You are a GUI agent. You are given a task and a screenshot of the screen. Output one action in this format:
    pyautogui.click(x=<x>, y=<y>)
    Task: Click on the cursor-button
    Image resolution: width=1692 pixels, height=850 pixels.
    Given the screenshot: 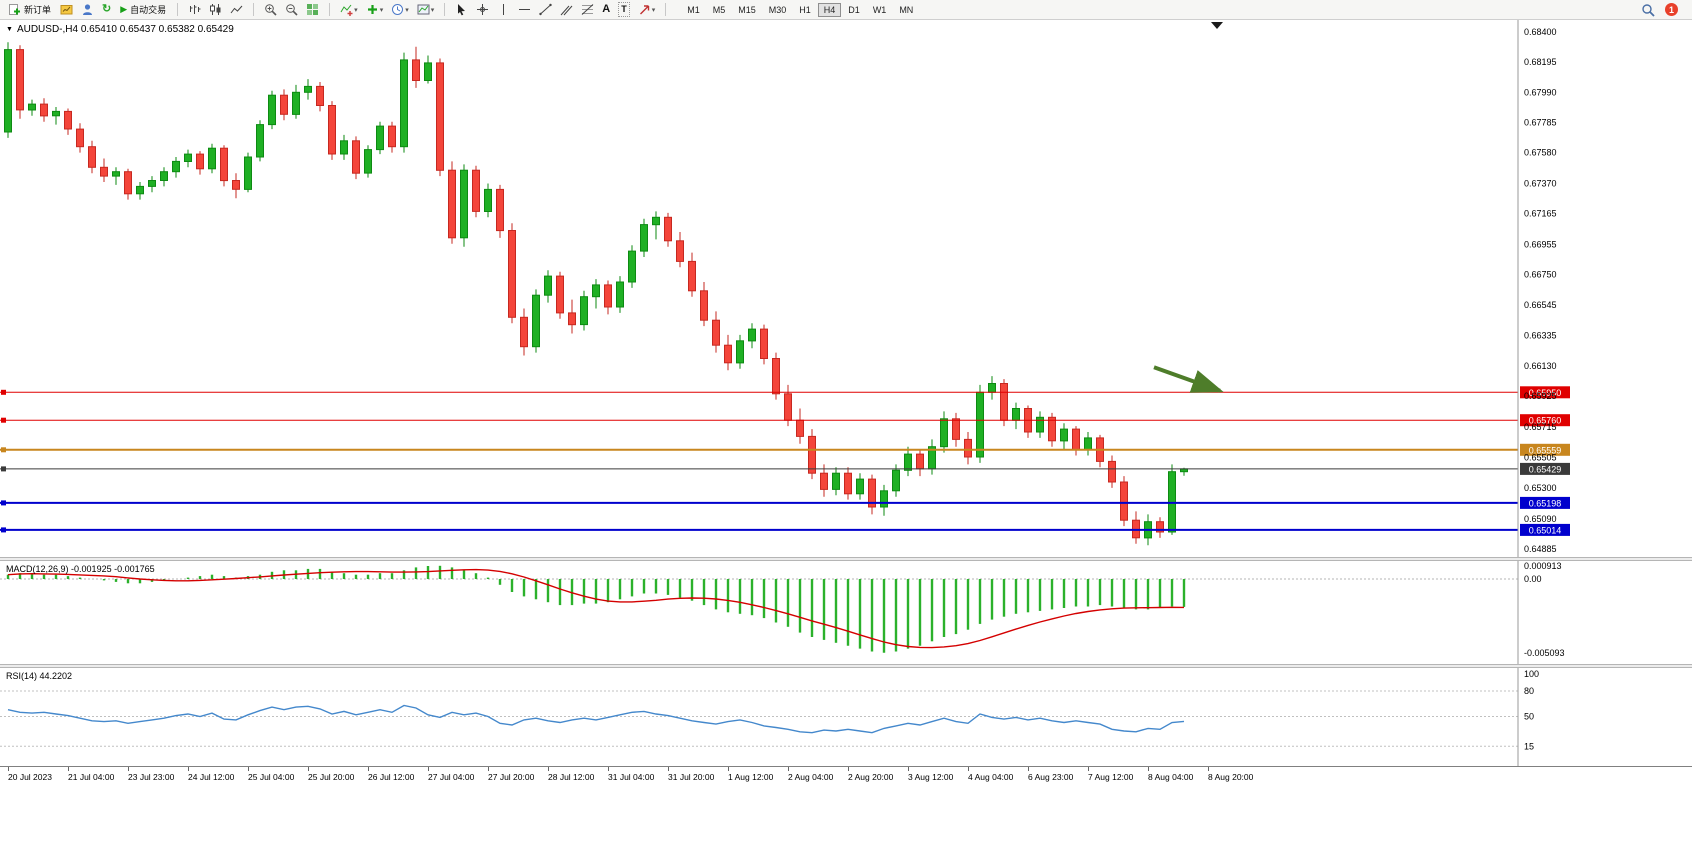 What is the action you would take?
    pyautogui.click(x=461, y=10)
    